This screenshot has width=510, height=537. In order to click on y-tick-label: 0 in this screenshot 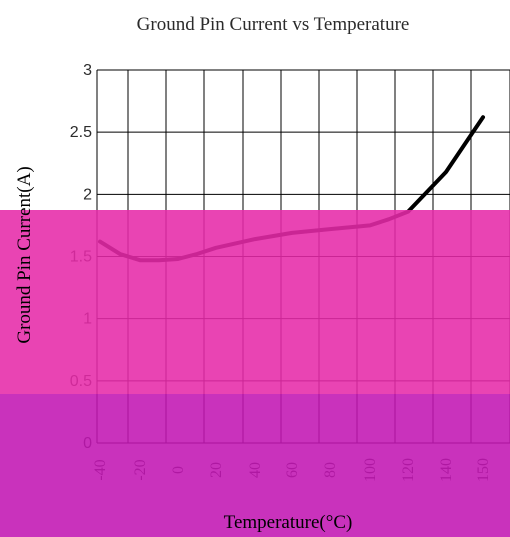, I will do `click(87, 443)`.